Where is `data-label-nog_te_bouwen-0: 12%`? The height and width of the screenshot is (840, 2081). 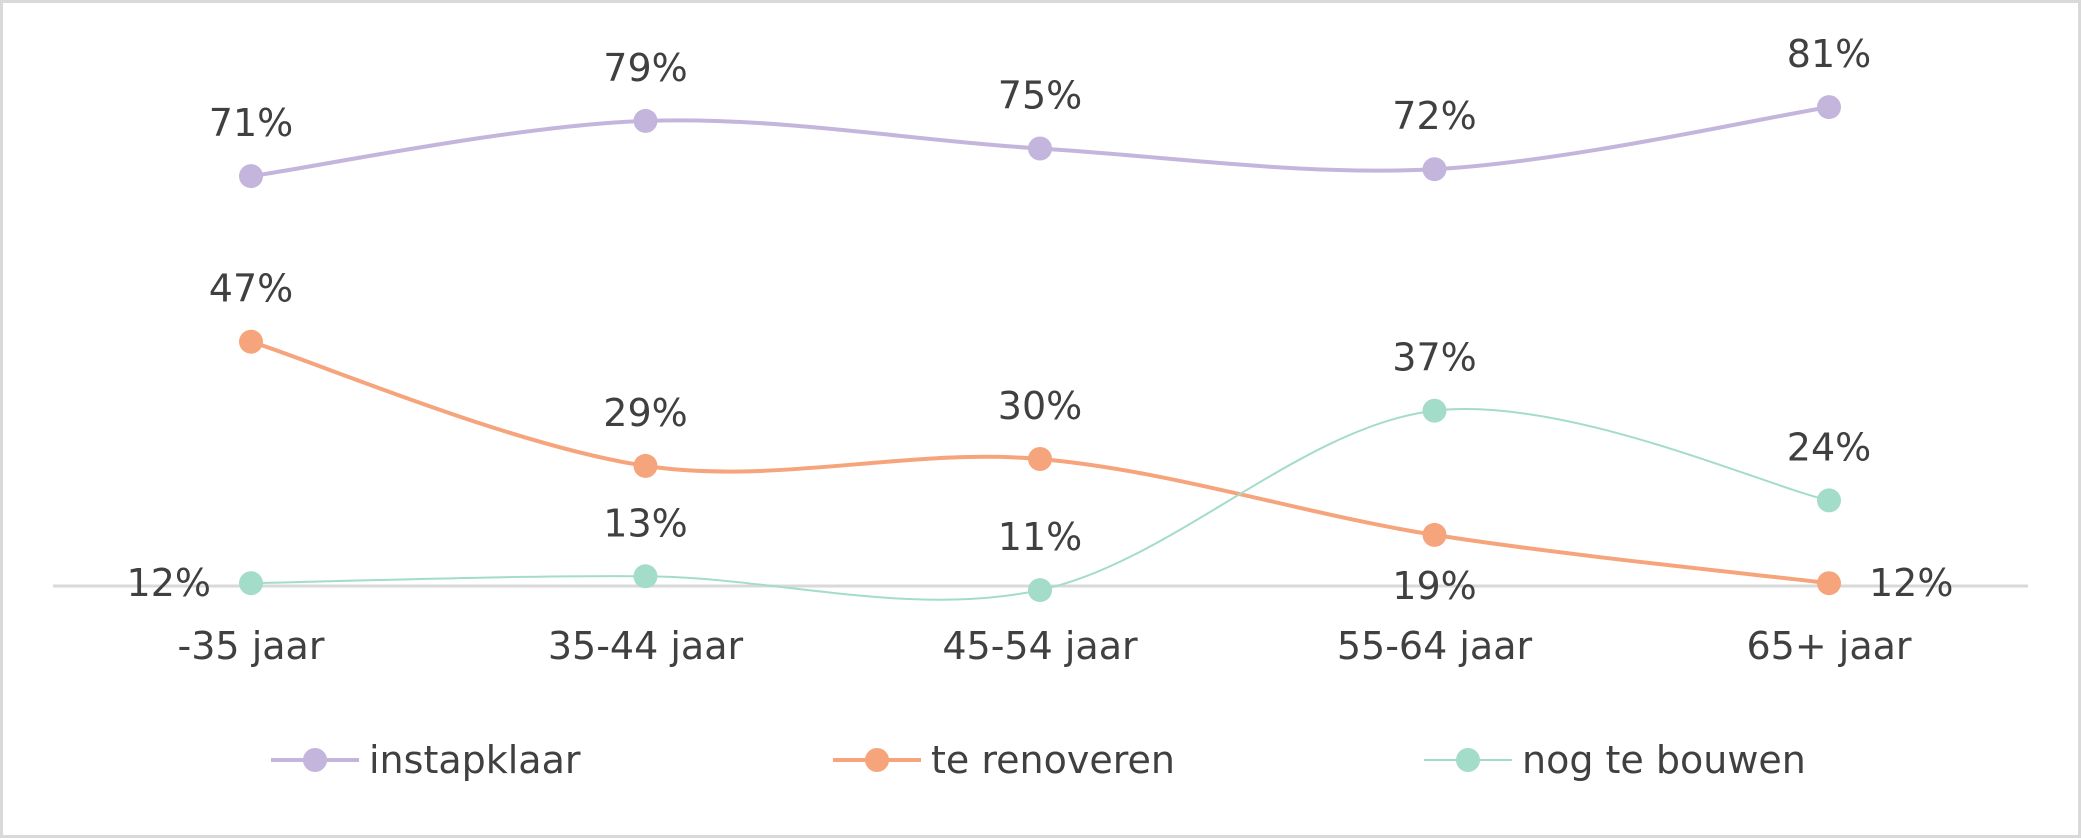 data-label-nog_te_bouwen-0: 12% is located at coordinates (169, 583).